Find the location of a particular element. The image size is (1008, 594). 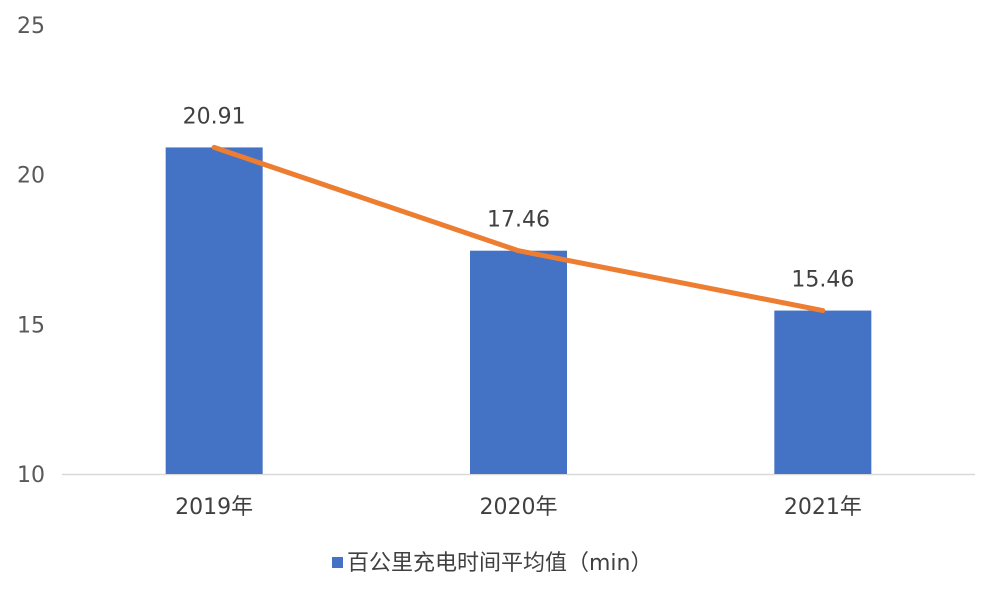

legend: 百公里充电时间平均值（min） is located at coordinates (492, 563).